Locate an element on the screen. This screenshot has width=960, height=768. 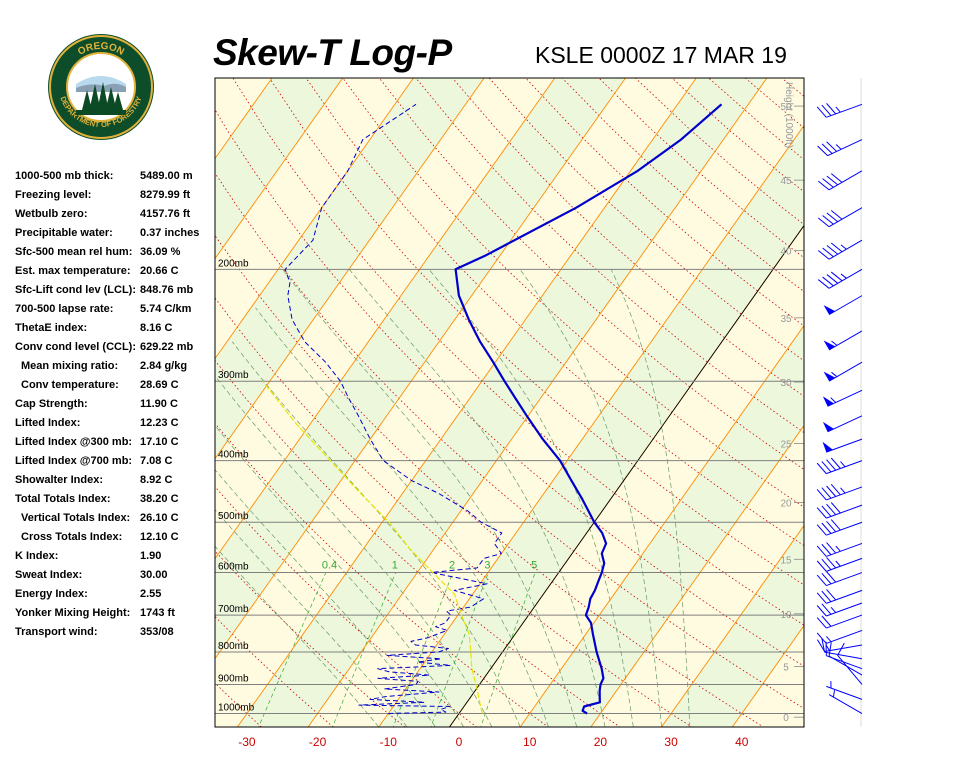
dry-adiabat is located at coordinates (944, 404).